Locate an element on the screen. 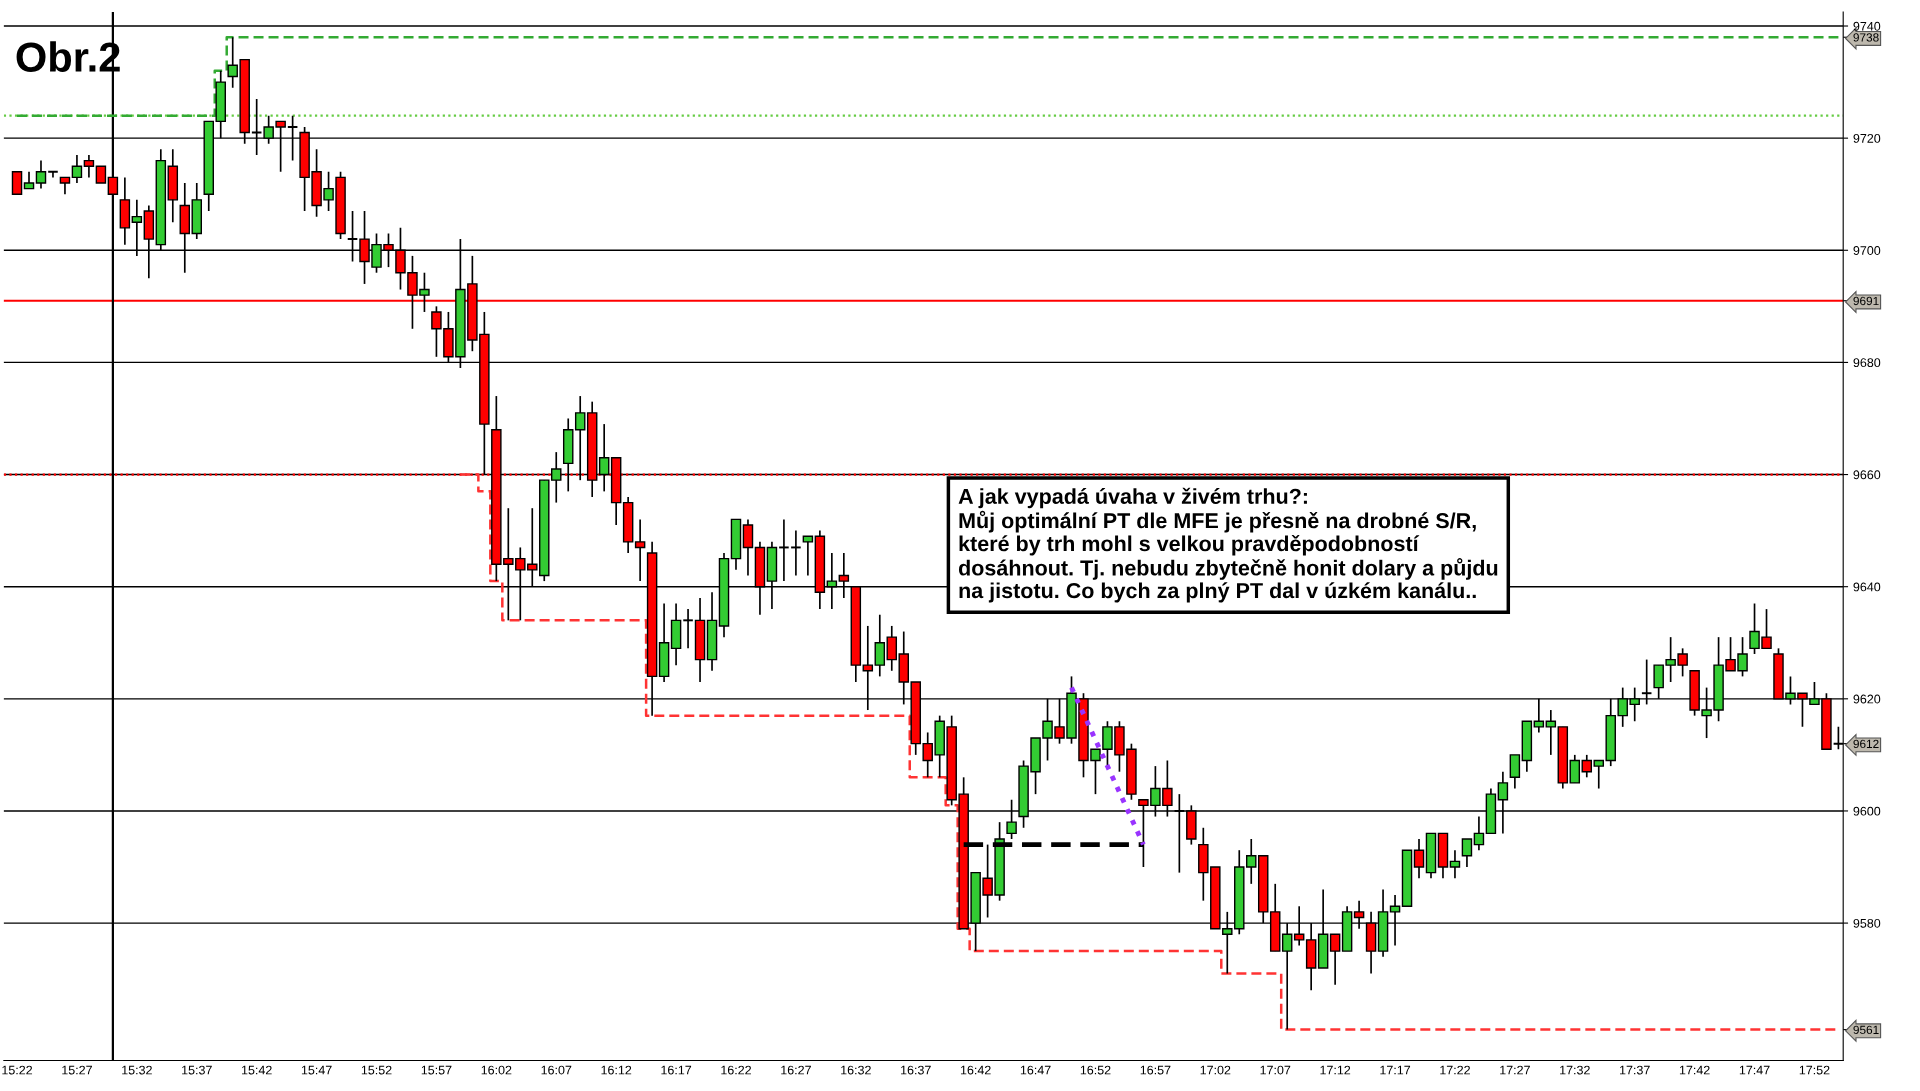 The image size is (1920, 1091). x-tick-label: 17:12 is located at coordinates (1335, 1070).